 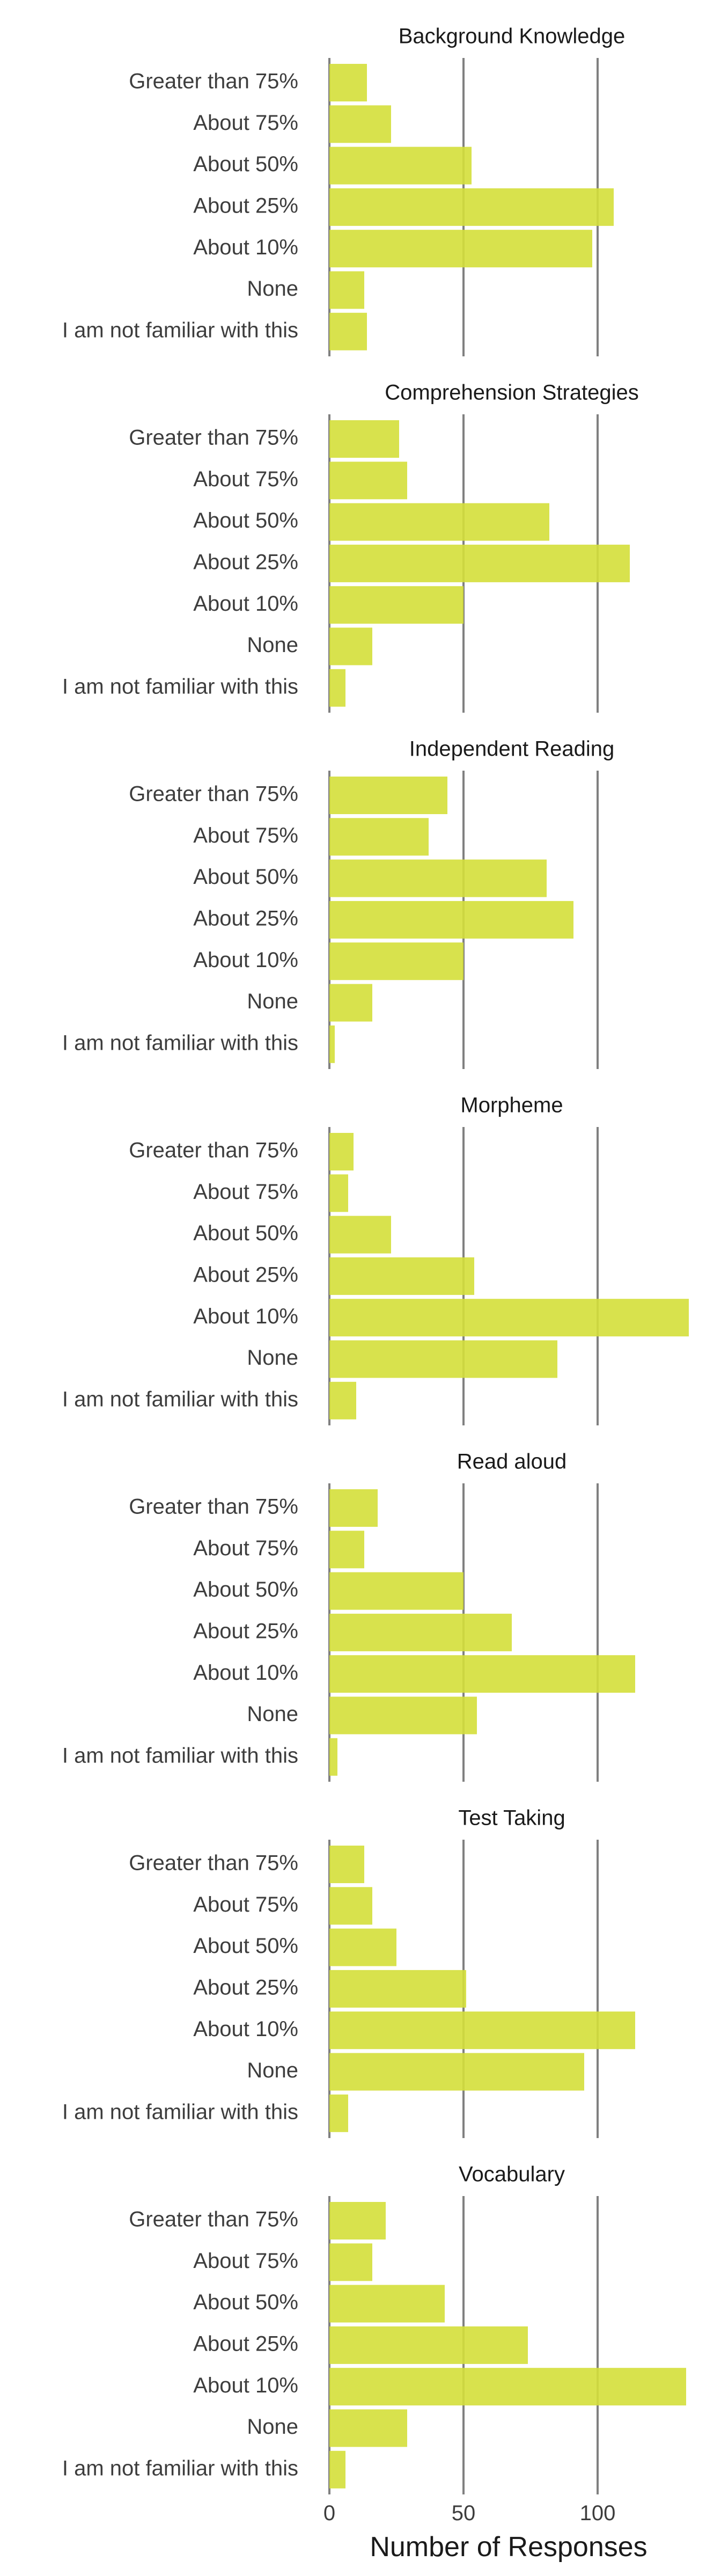 What do you see at coordinates (512, 1818) in the screenshot?
I see `panel-title: Test Taking` at bounding box center [512, 1818].